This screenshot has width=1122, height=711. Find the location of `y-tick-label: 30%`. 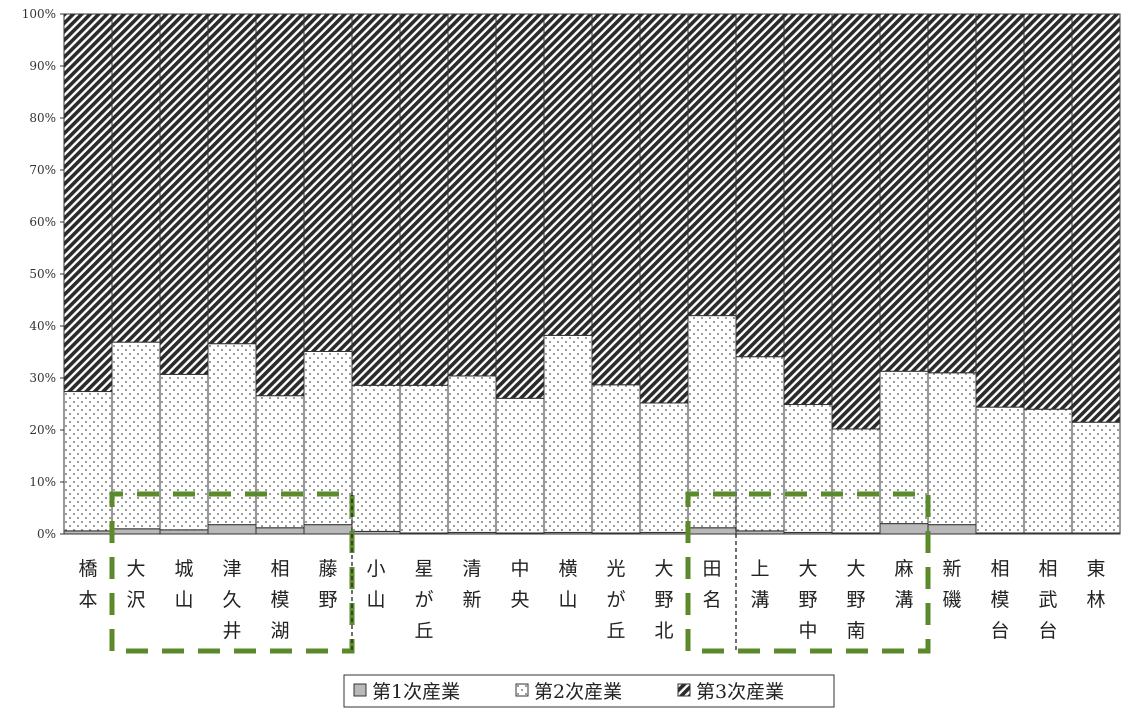

y-tick-label: 30% is located at coordinates (42, 378).